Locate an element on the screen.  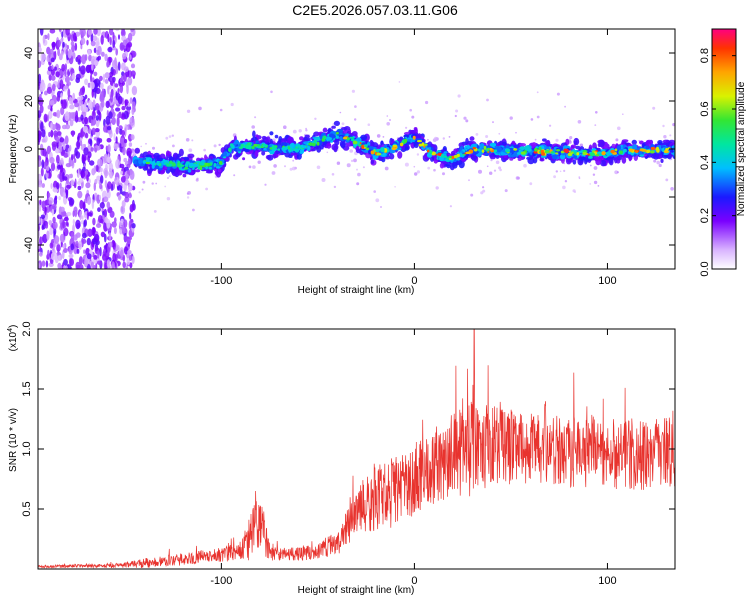
snr-y-tick-label: 2.0 is located at coordinates (27, 328).